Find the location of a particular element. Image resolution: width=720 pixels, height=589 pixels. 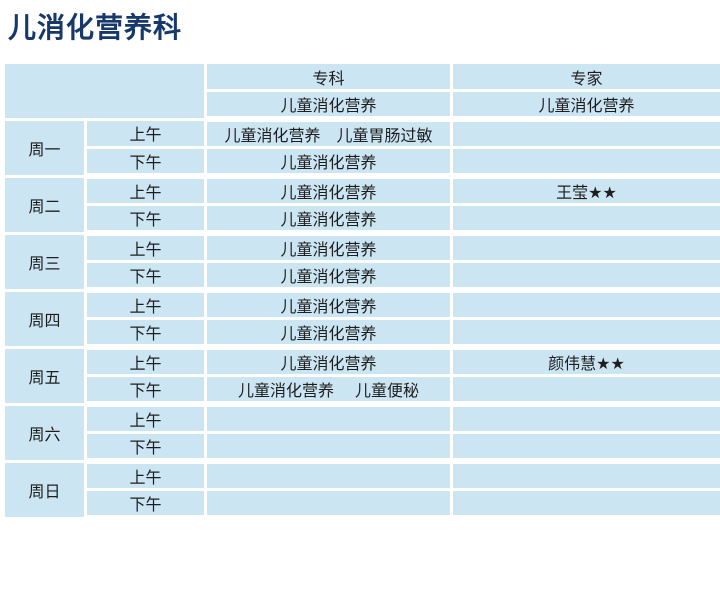

day-label: 周二 is located at coordinates (44, 204).